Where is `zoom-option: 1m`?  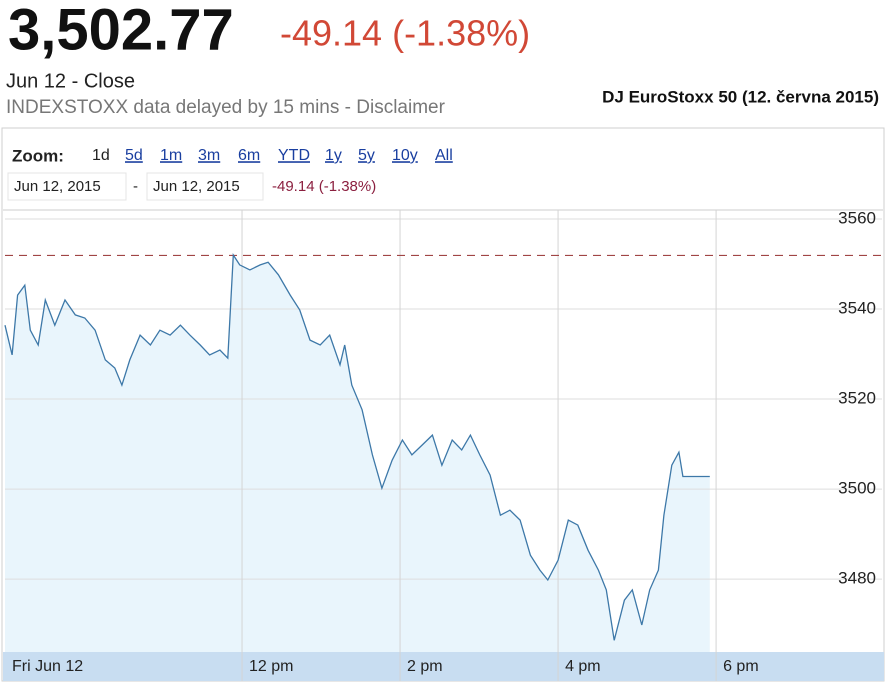 zoom-option: 1m is located at coordinates (171, 155).